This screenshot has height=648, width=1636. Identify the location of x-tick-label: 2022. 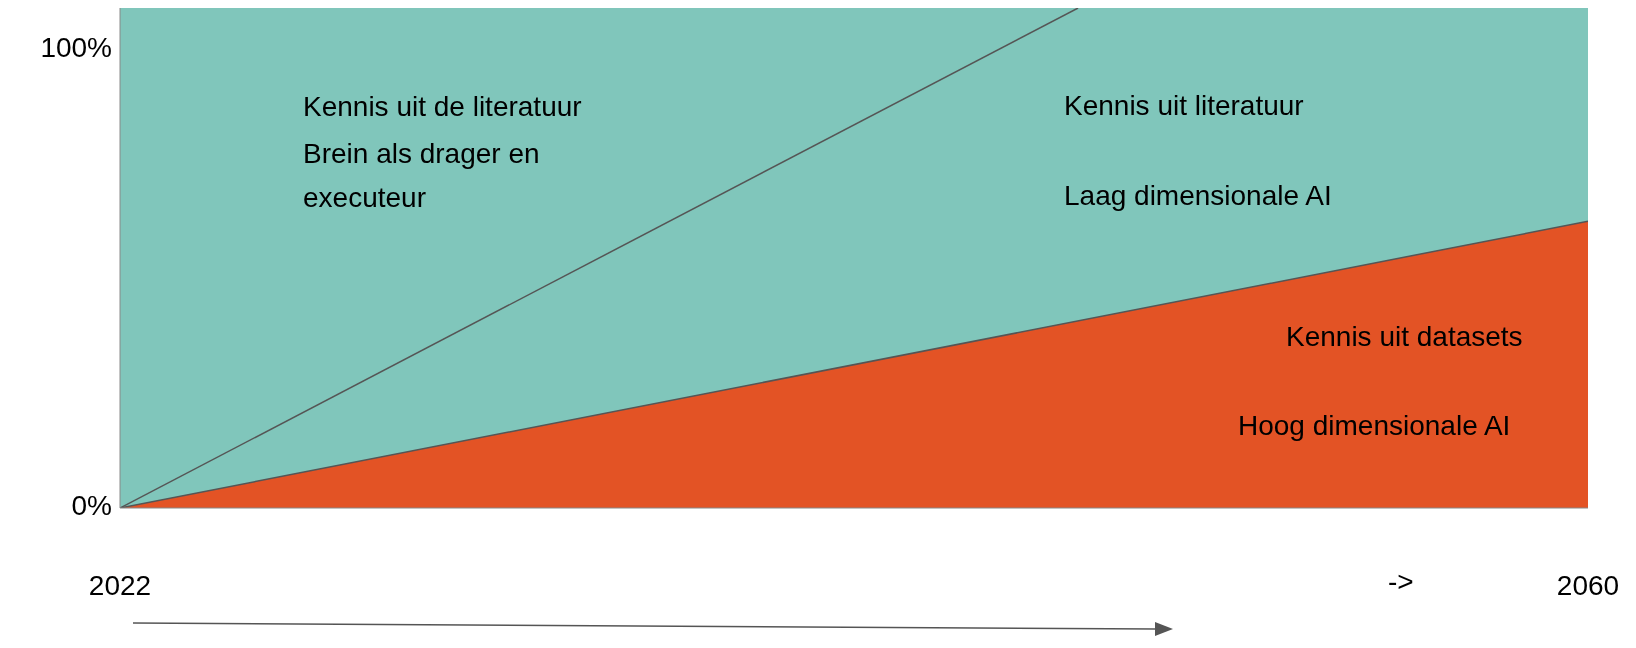
(120, 586).